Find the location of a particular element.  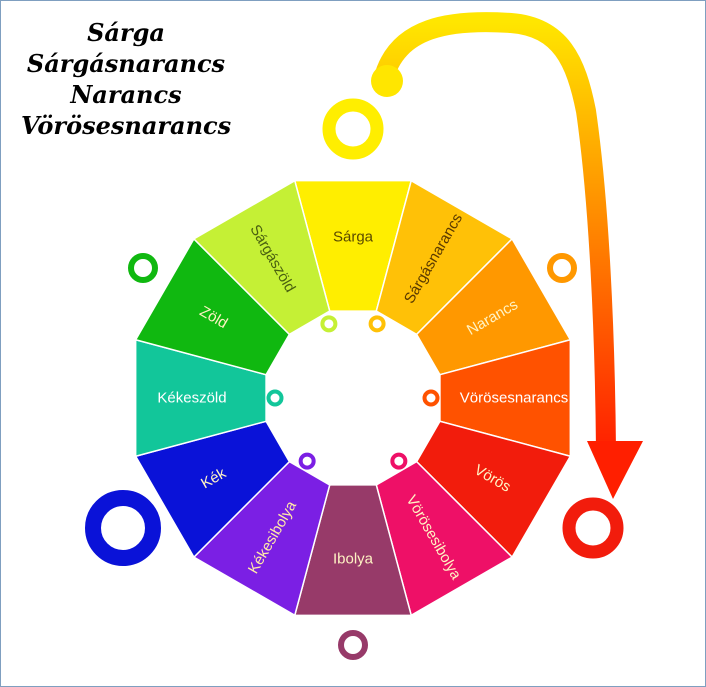

label-ibolya: Ibolya is located at coordinates (353, 559).